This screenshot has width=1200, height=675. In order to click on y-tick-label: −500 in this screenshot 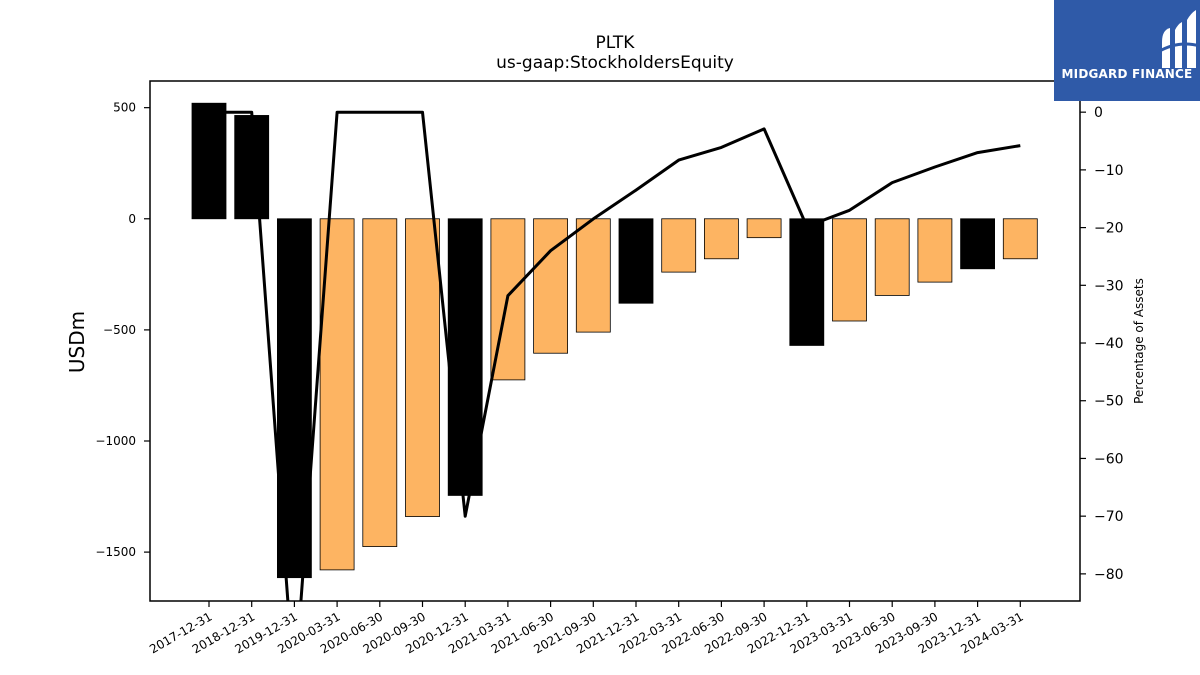, I will do `click(119, 330)`.